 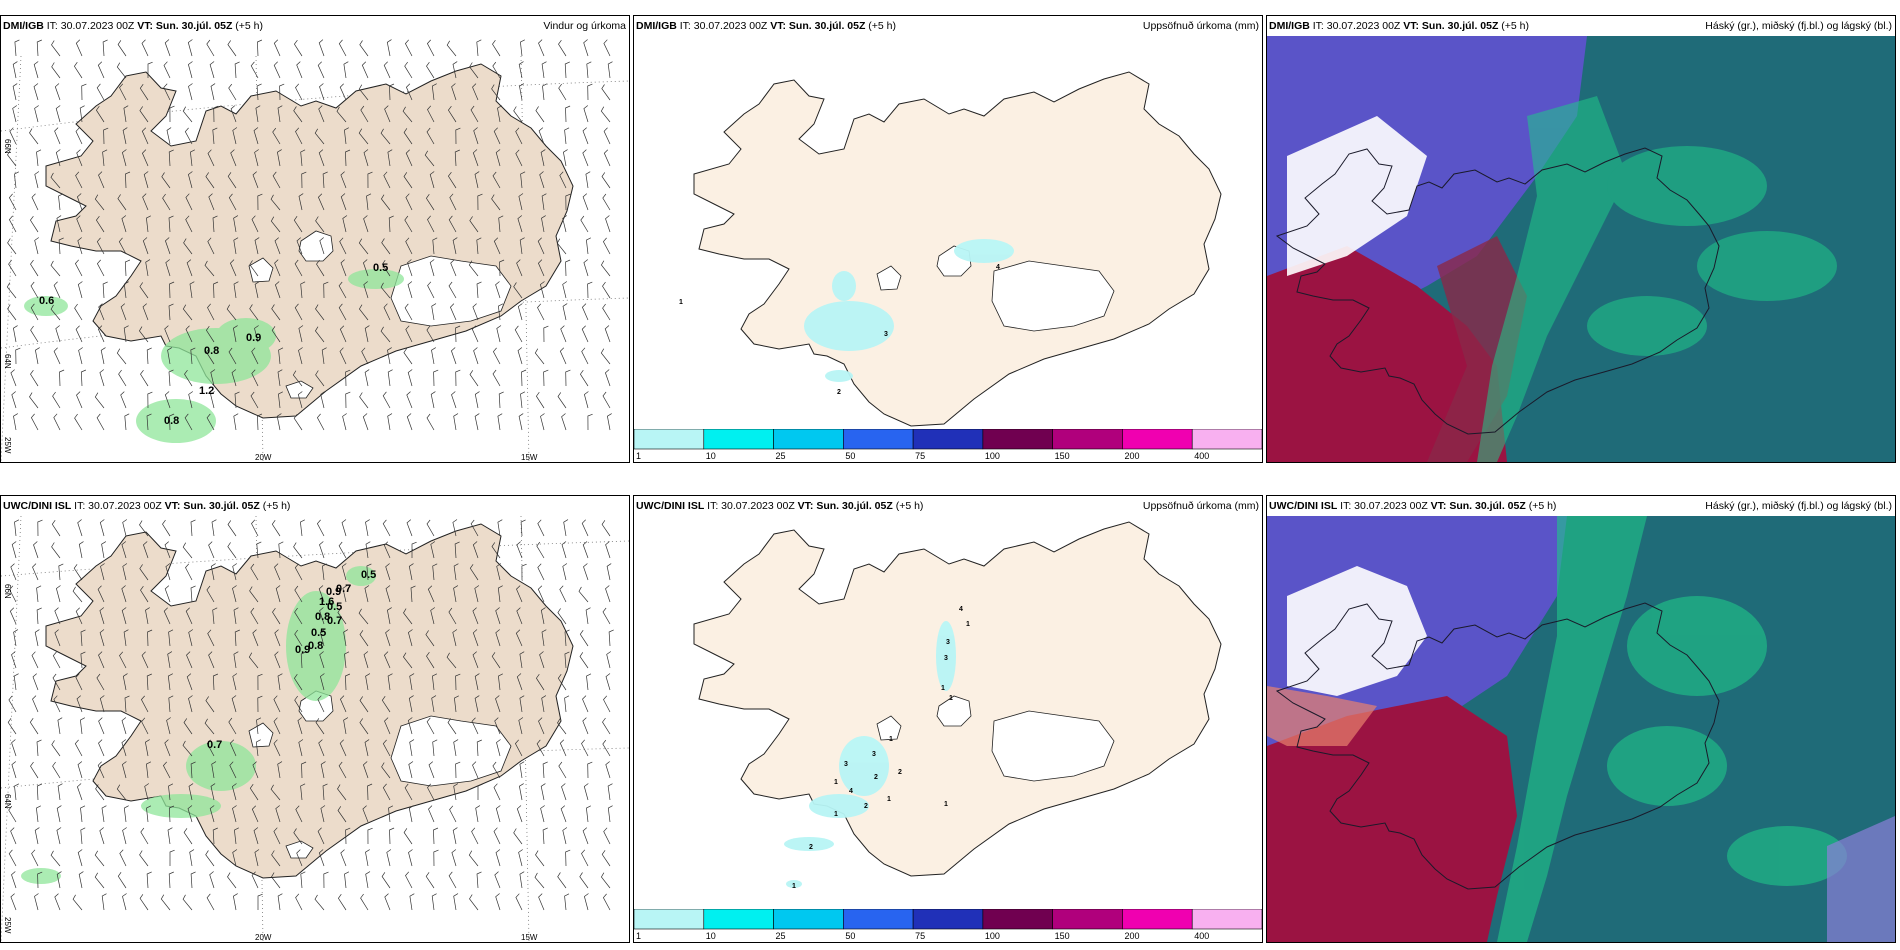 What do you see at coordinates (946, 804) in the screenshot?
I see `precip-value: 1` at bounding box center [946, 804].